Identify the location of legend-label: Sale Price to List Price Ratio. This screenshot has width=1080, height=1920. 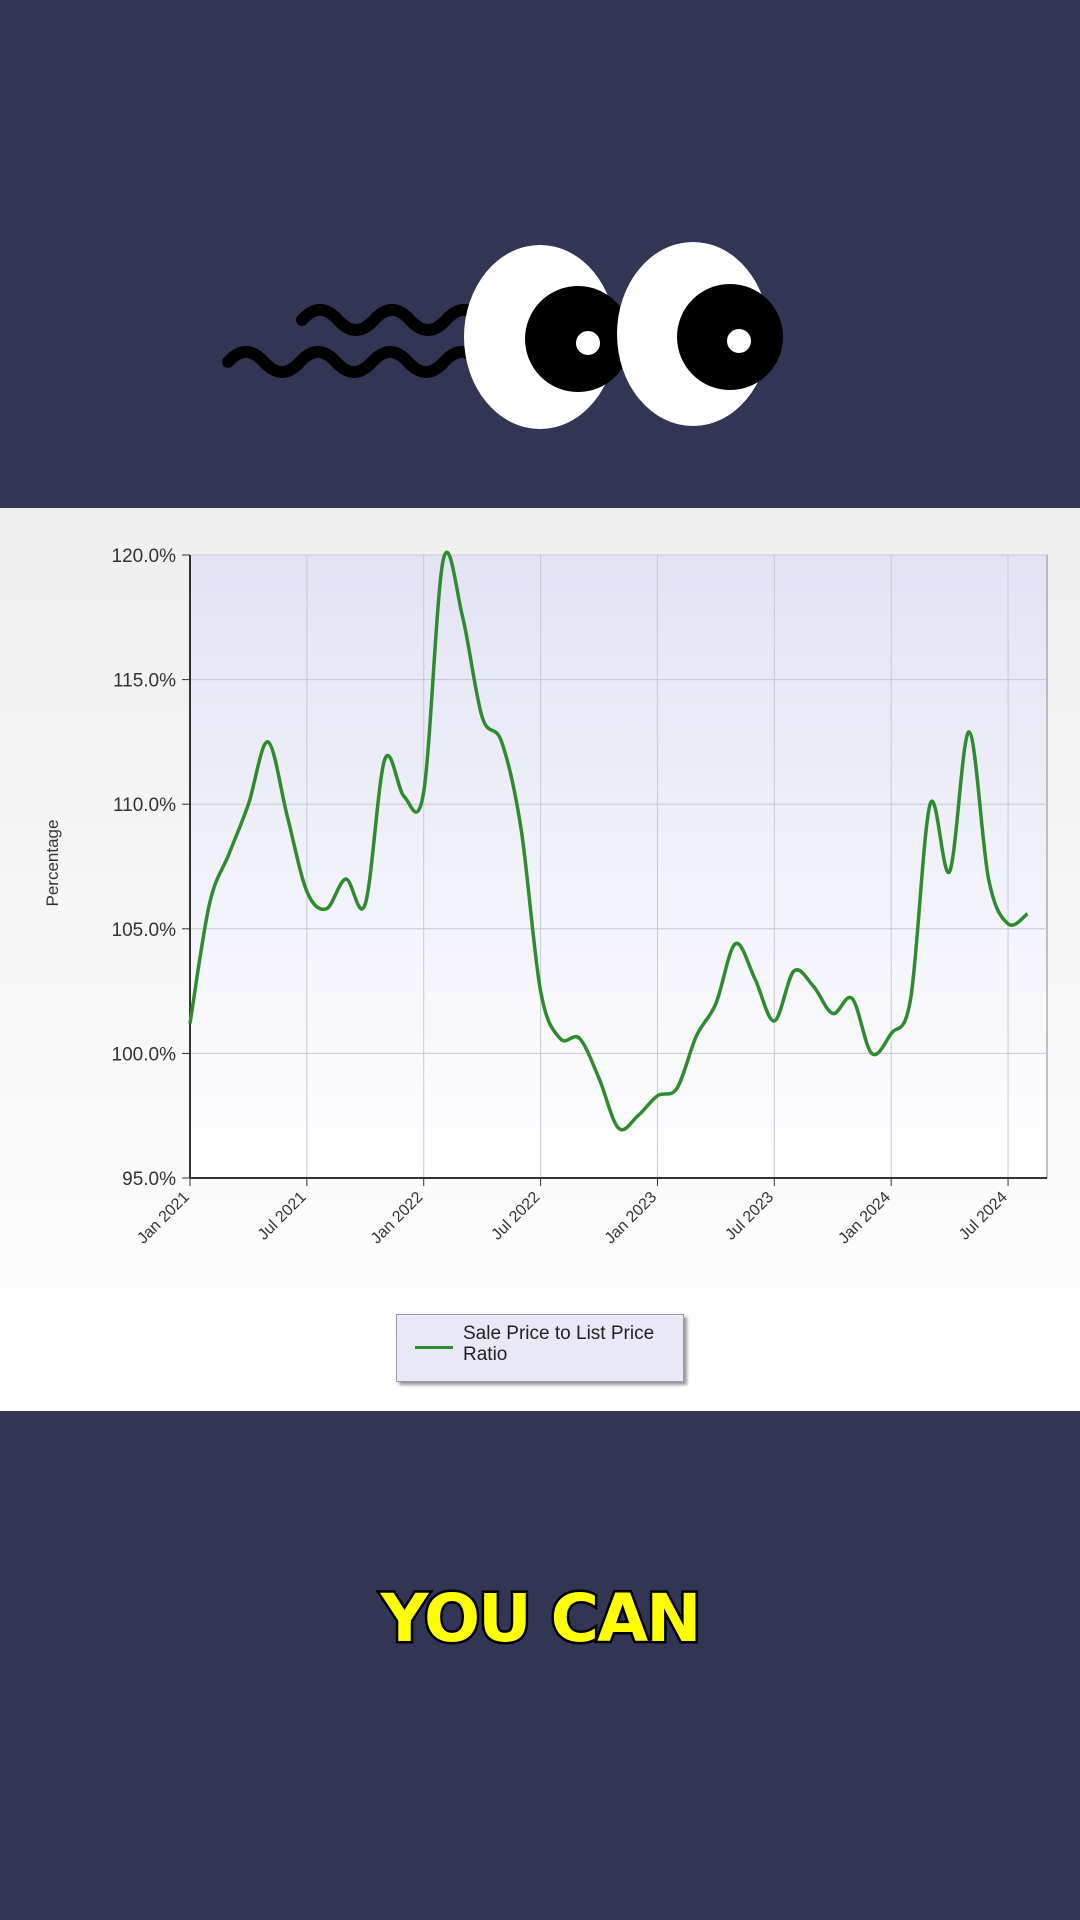
(559, 1344).